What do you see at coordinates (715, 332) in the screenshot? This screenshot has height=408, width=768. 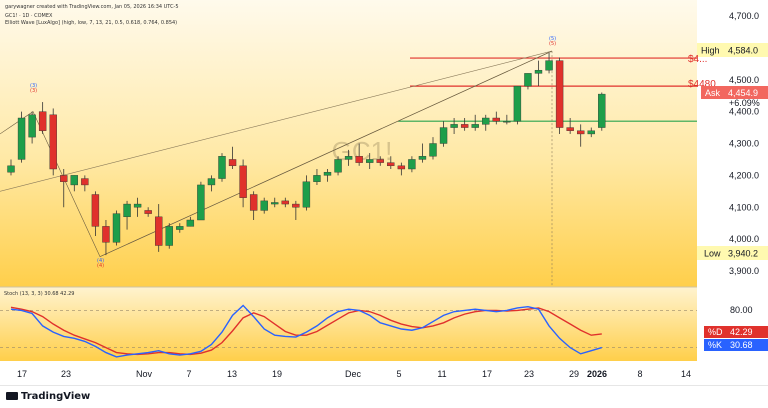 I see `stoch-d-text: %D` at bounding box center [715, 332].